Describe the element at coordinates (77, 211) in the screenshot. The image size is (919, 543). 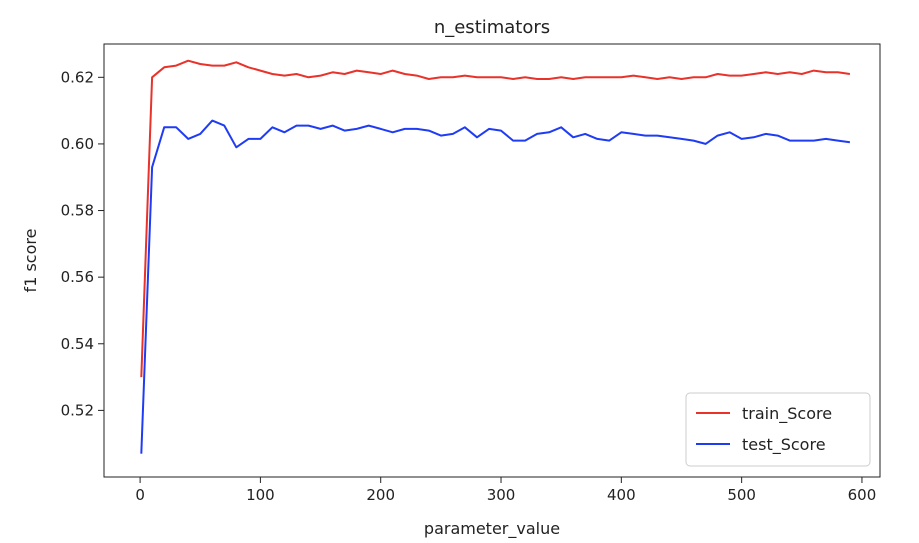
I see `y-tick-label: 0.58` at that location.